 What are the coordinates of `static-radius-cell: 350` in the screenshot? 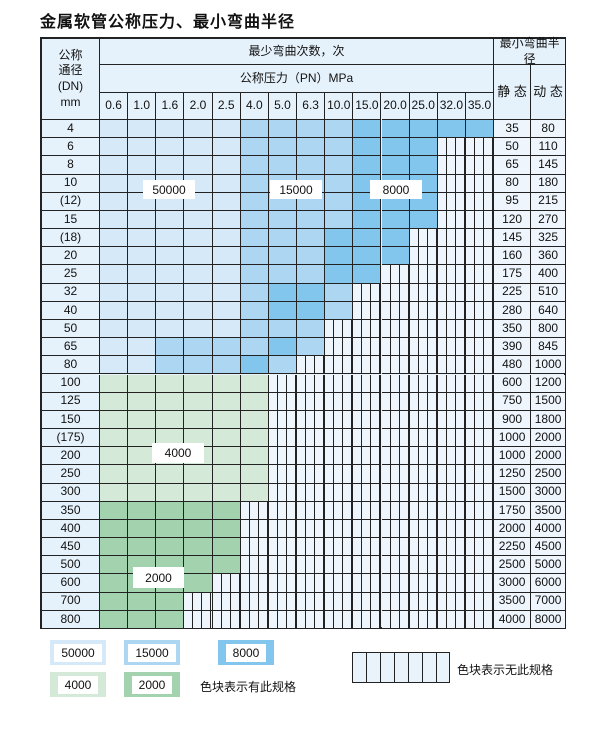 It's located at (513, 329).